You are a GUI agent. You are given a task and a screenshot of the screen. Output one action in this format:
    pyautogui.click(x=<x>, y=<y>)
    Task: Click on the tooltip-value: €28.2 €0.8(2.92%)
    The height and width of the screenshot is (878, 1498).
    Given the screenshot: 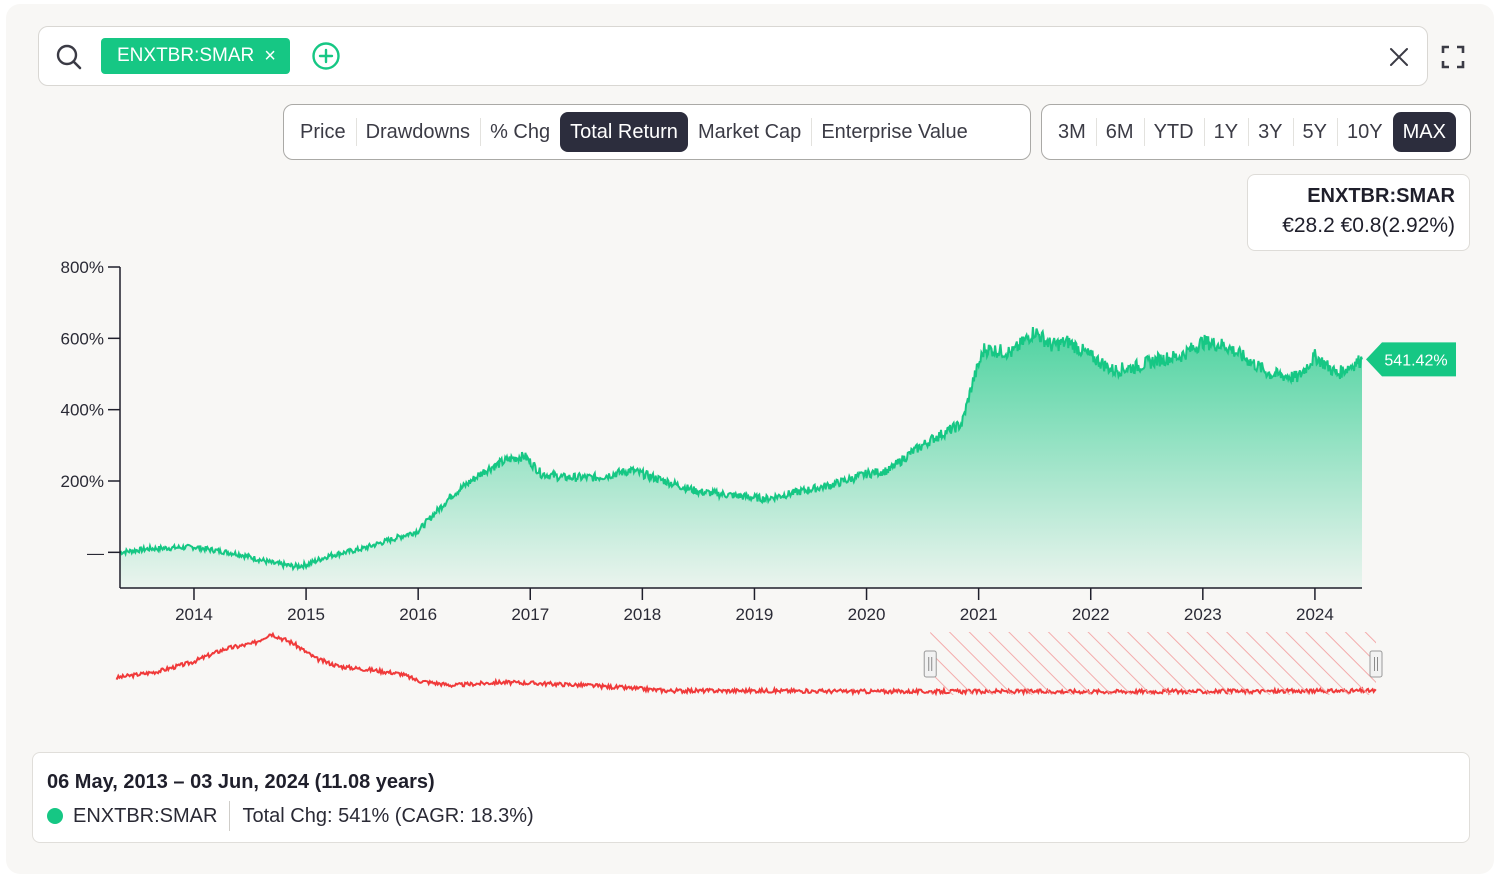 What is the action you would take?
    pyautogui.click(x=1368, y=225)
    